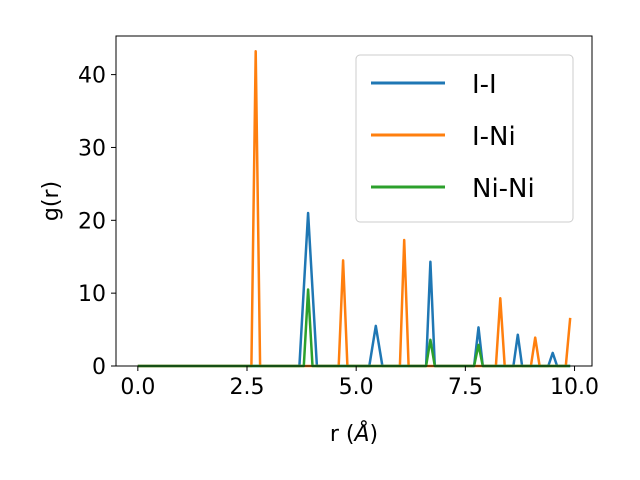 Image resolution: width=640 pixels, height=480 pixels. Describe the element at coordinates (92, 76) in the screenshot. I see `y-tick-label: 40` at that location.